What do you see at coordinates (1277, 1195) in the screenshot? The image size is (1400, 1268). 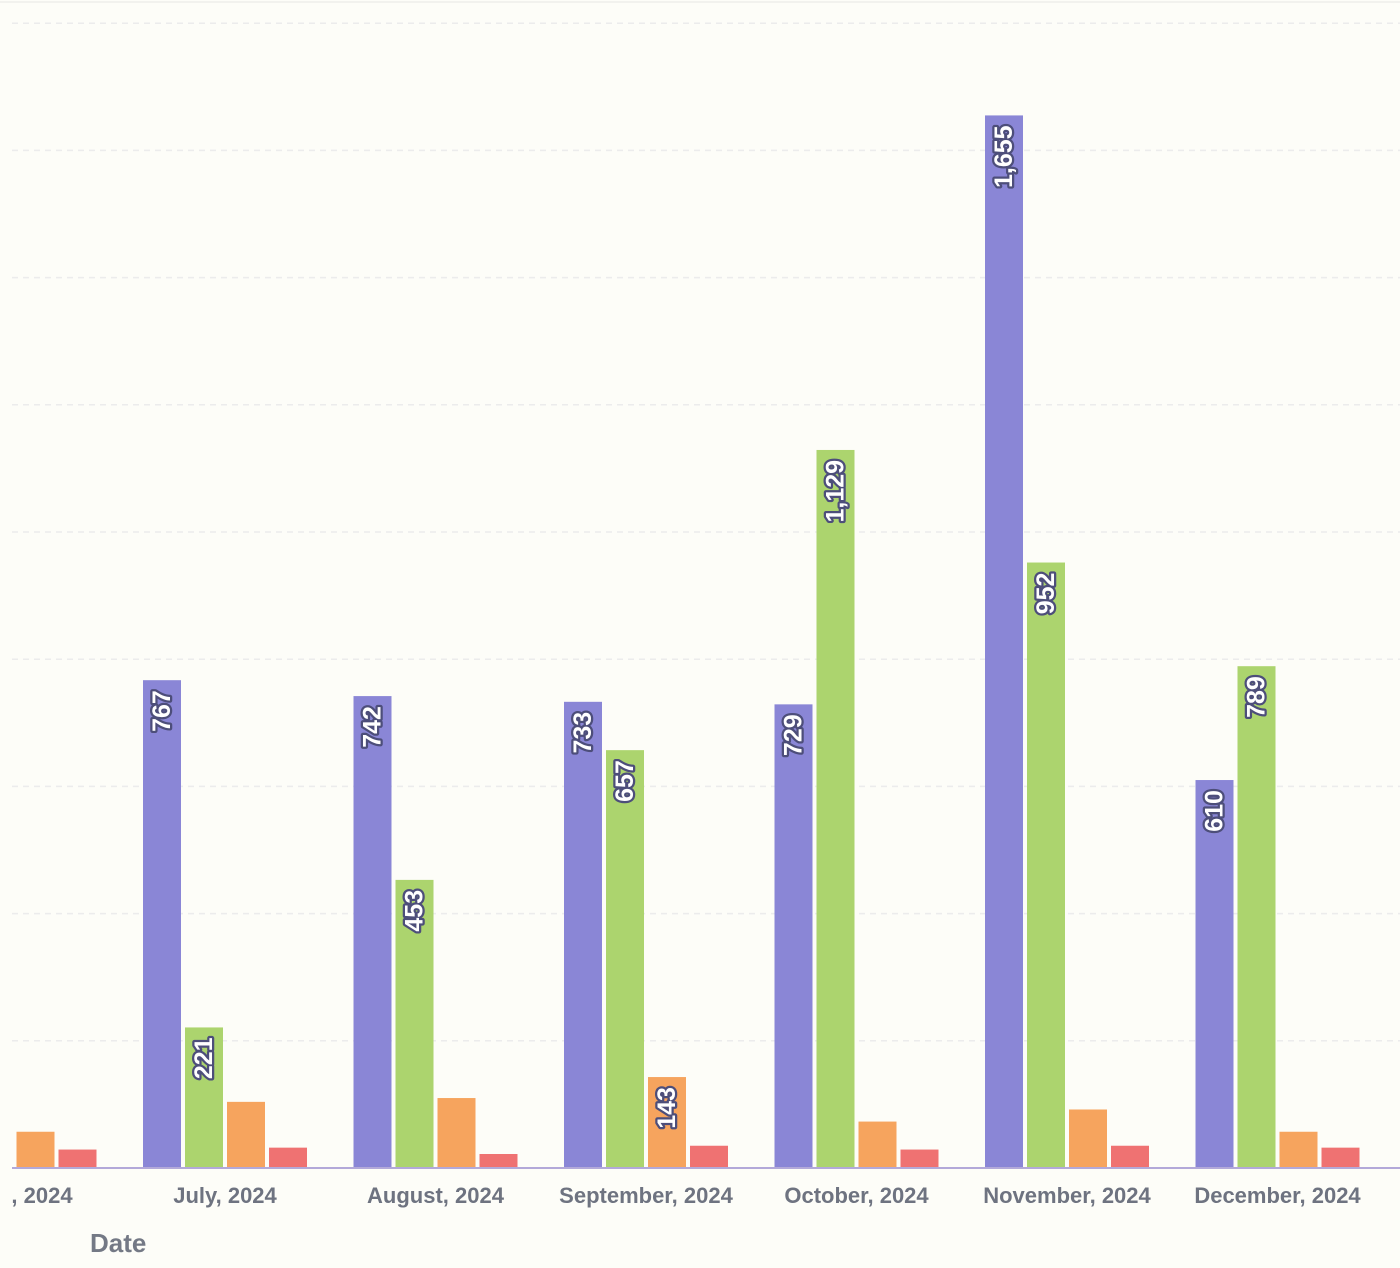 I see `x-tick-label: December, 2024` at bounding box center [1277, 1195].